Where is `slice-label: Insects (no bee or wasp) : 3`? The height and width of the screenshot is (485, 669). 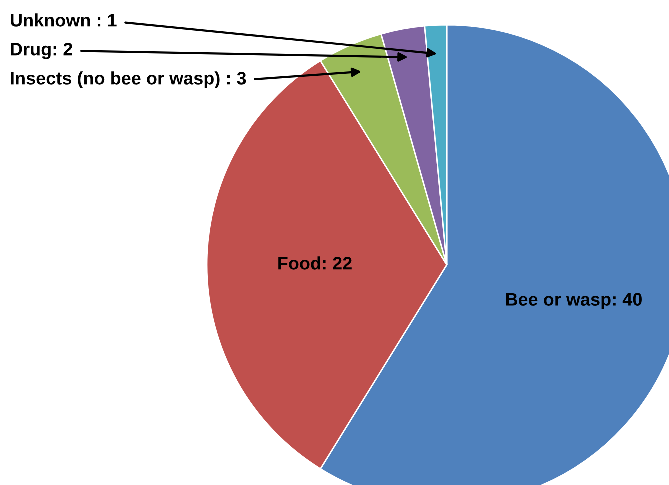
slice-label: Insects (no bee or wasp) : 3 is located at coordinates (128, 80).